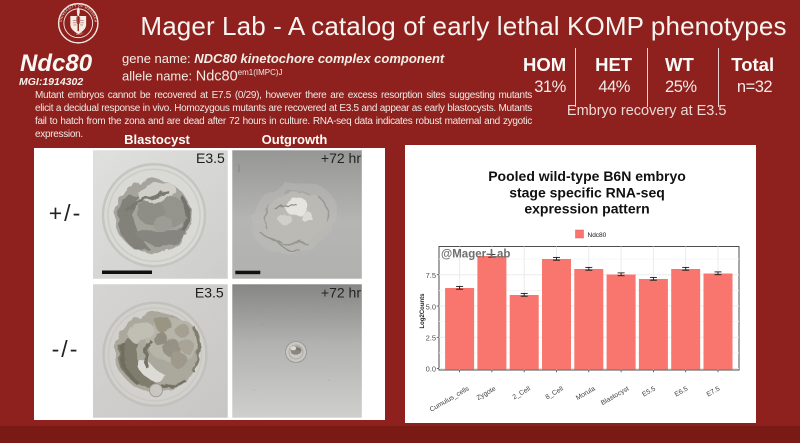 Image resolution: width=800 pixels, height=443 pixels. Describe the element at coordinates (431, 338) in the screenshot. I see `svg-text: 2.5` at that location.